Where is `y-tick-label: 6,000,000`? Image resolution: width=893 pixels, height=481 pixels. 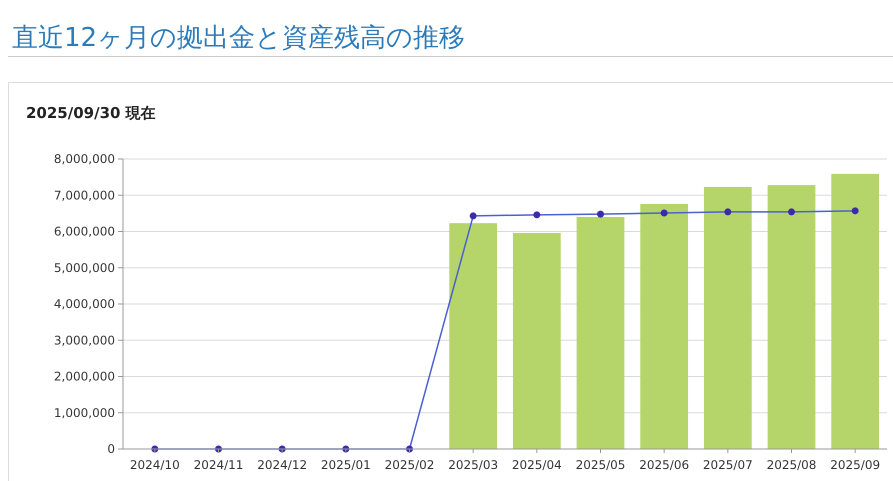
y-tick-label: 6,000,000 is located at coordinates (84, 231).